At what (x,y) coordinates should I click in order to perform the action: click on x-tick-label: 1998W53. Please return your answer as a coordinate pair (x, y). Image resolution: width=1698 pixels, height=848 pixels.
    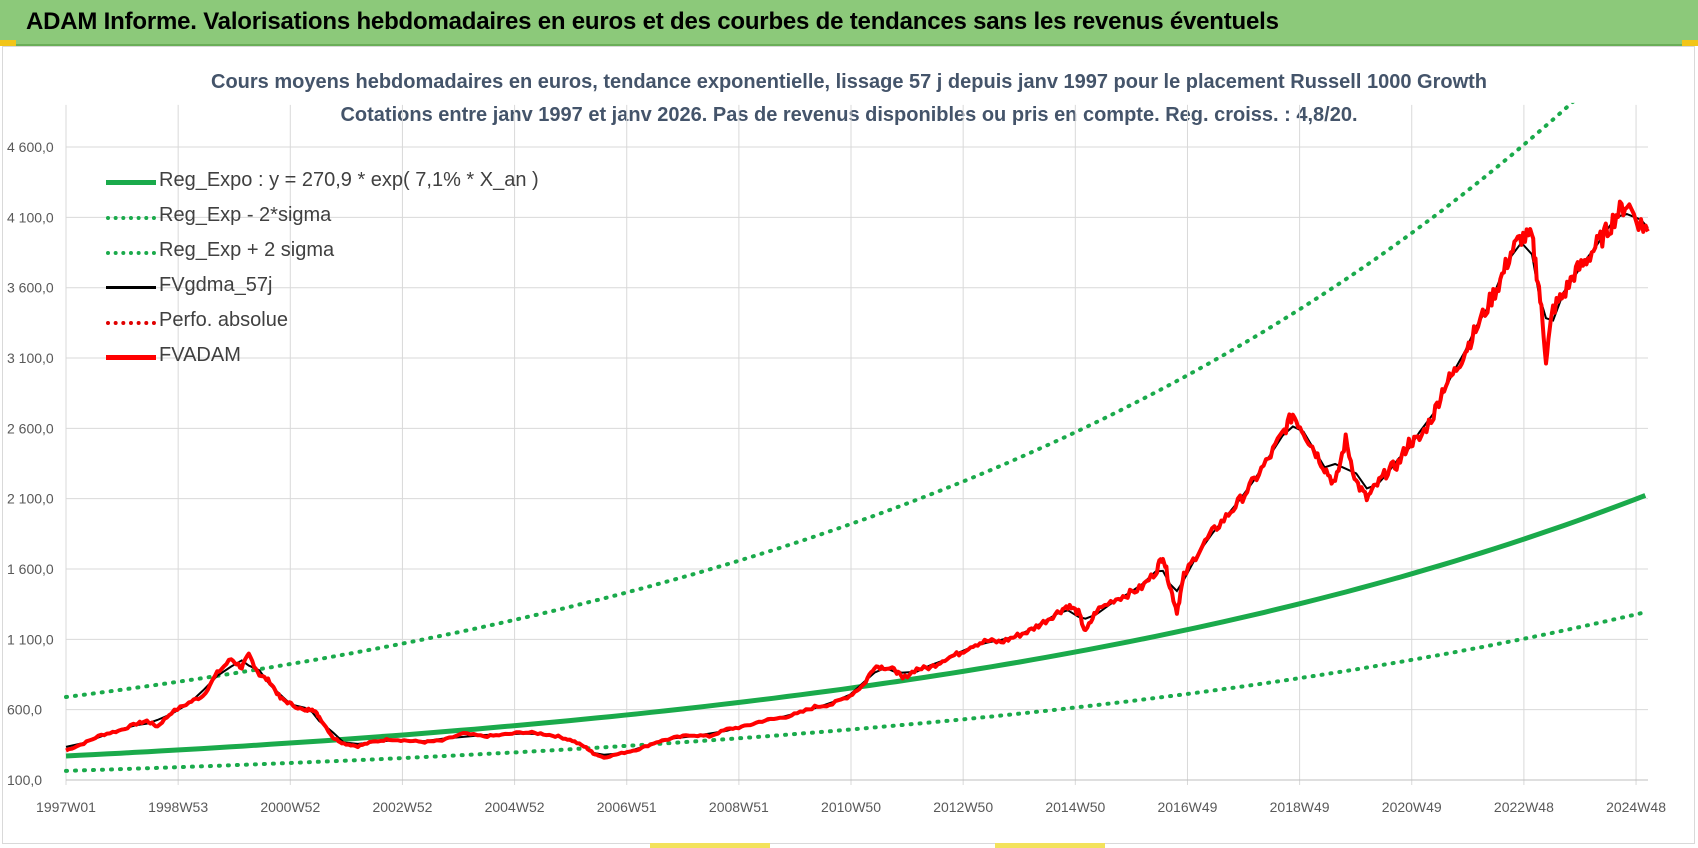
    Looking at the image, I should click on (178, 807).